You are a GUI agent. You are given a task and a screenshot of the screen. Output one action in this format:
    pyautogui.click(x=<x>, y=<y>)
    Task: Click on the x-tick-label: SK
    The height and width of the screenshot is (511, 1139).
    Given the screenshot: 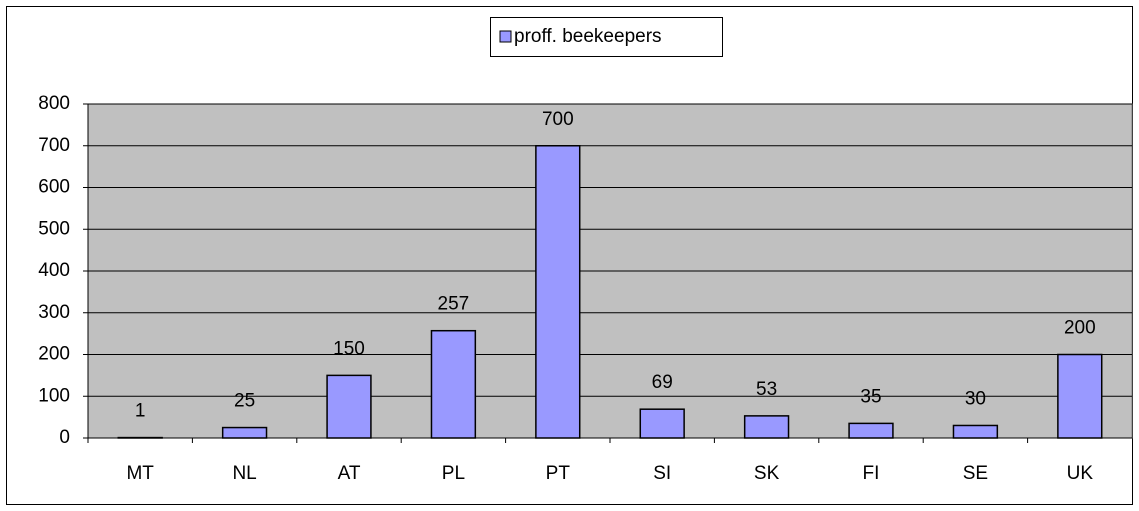 What is the action you would take?
    pyautogui.click(x=767, y=473)
    